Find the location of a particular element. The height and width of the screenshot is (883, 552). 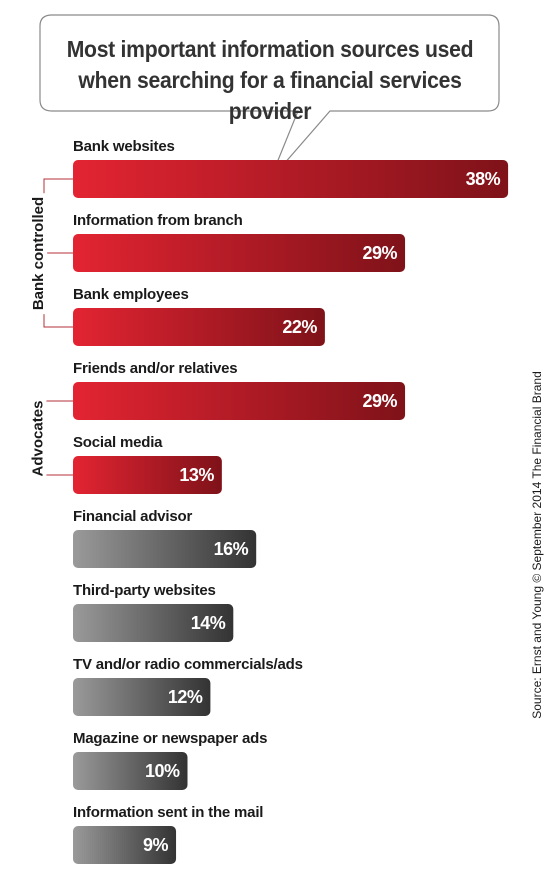

category-label-0: Bank websites is located at coordinates (124, 146).